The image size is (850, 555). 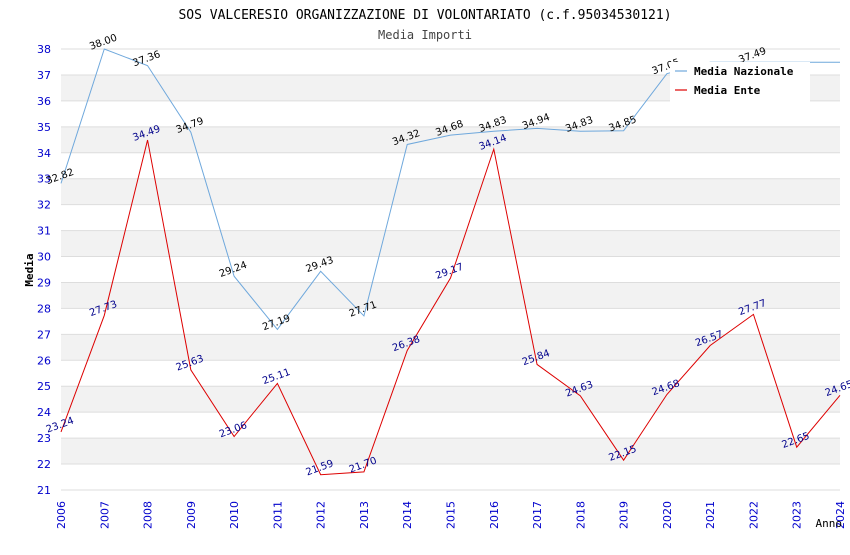 I want to click on y-tick-label: 38, so click(x=44, y=49).